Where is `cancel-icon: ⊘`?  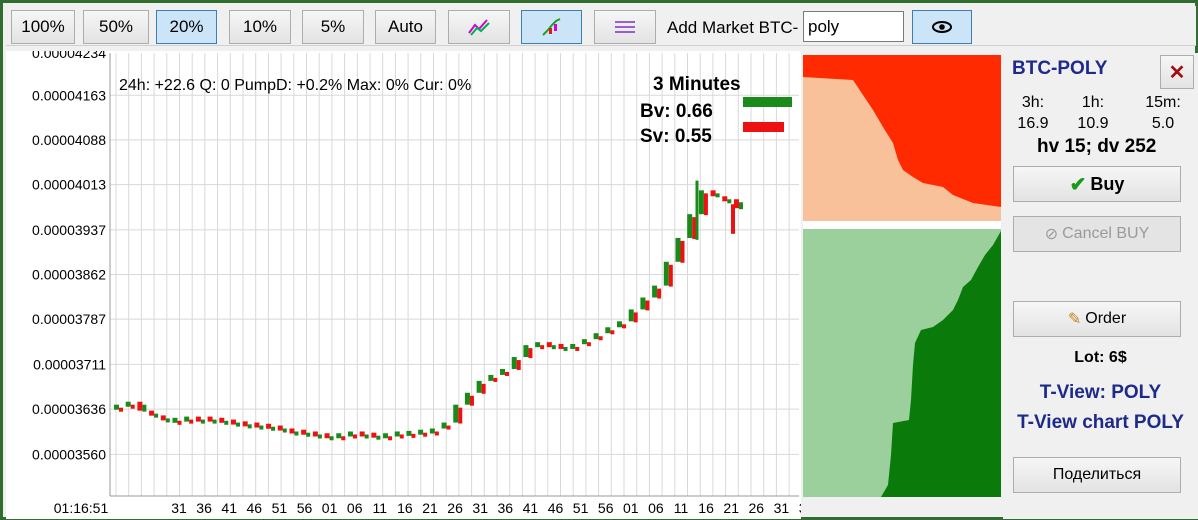
cancel-icon: ⊘ is located at coordinates (1051, 234).